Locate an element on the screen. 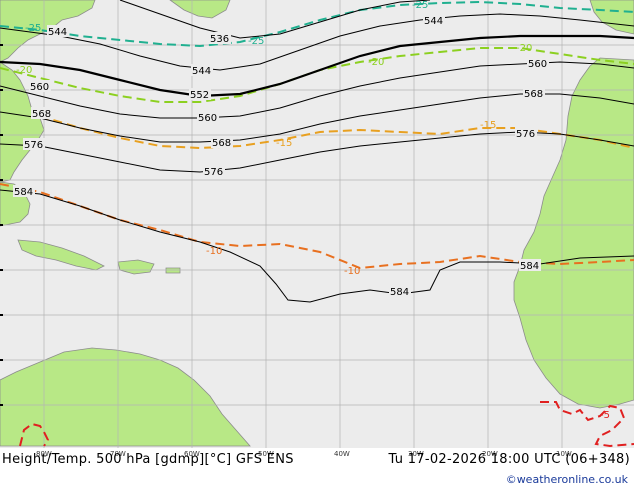  temp-contour-minus25 is located at coordinates (317, 24).